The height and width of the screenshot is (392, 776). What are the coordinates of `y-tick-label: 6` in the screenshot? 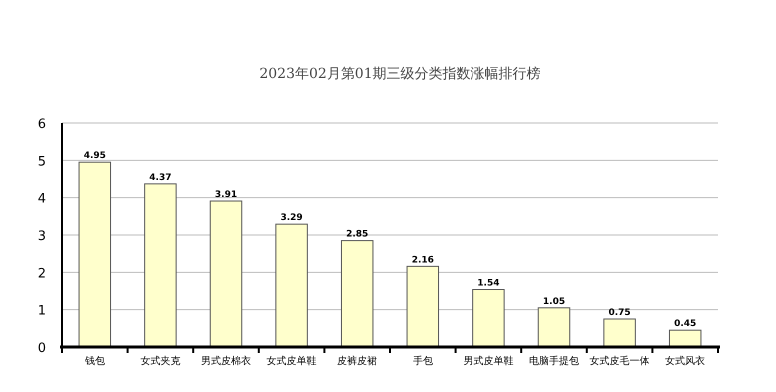 It's located at (42, 124).